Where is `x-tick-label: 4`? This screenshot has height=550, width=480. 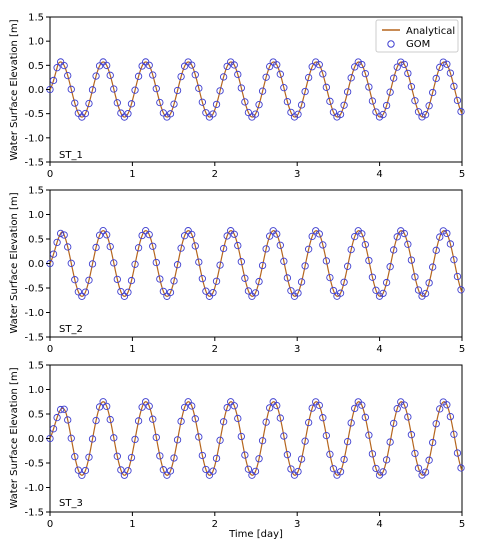
x-tick-label: 4 is located at coordinates (379, 174).